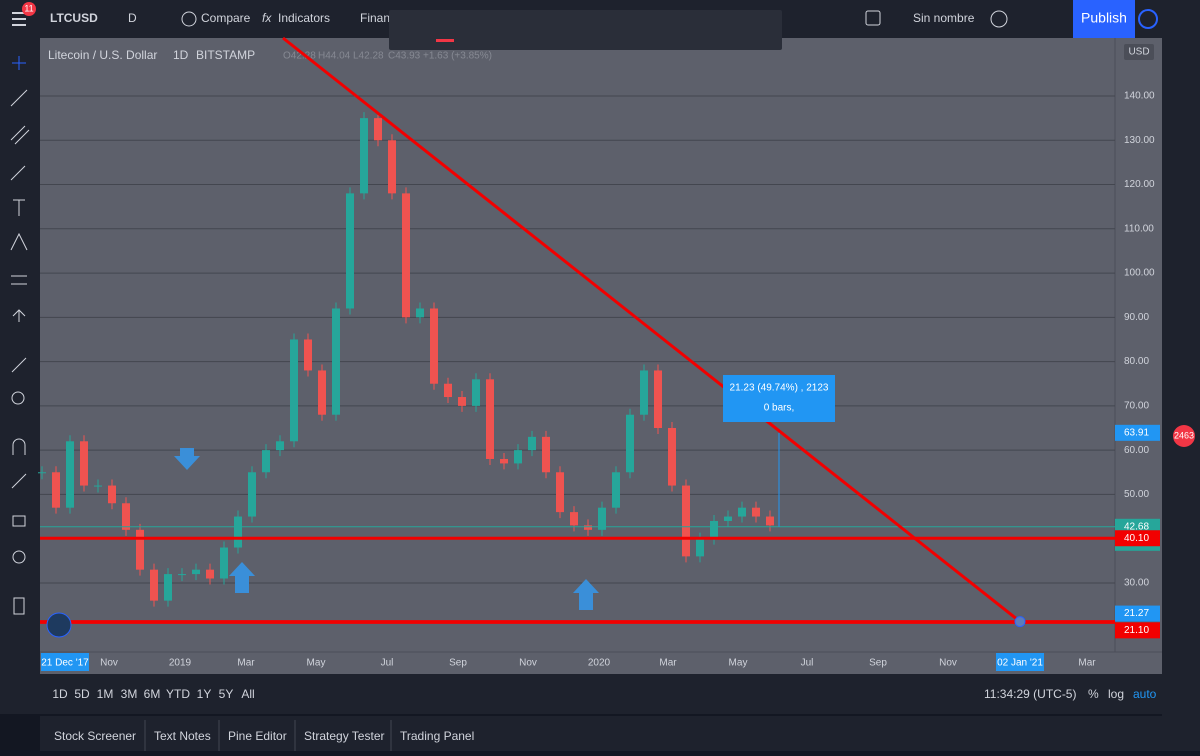 This screenshot has width=1200, height=756. Describe the element at coordinates (181, 55) in the screenshot. I see `legend-interval: 1D` at that location.